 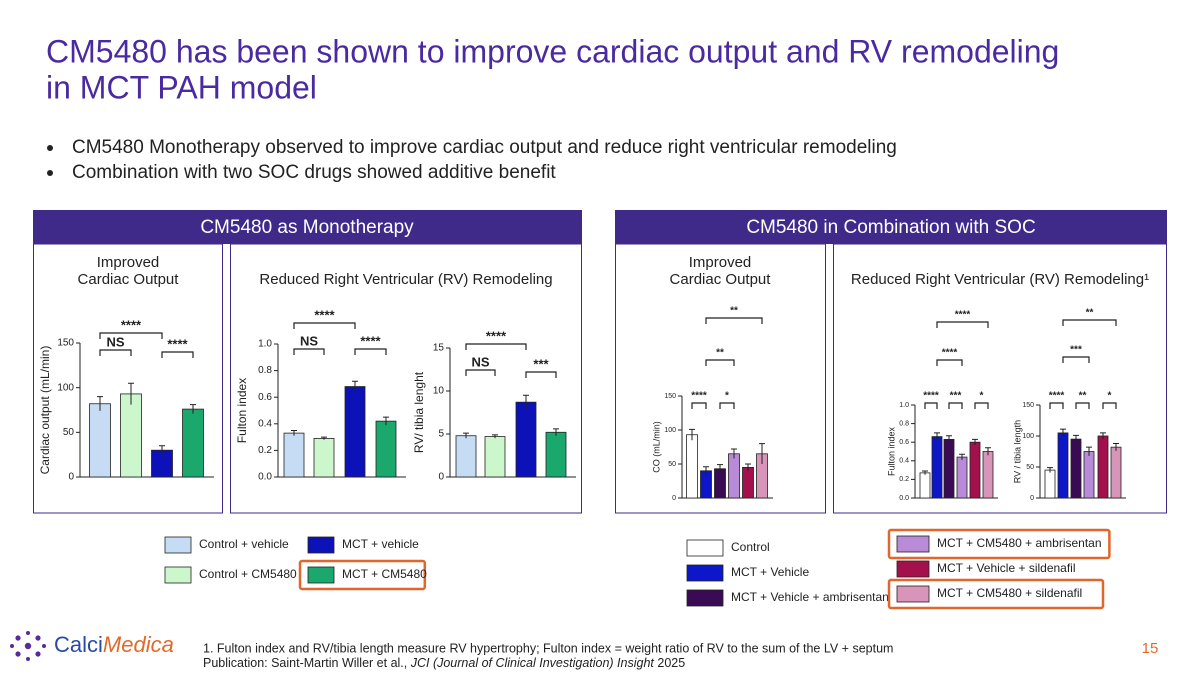 I want to click on footnote: 2025, so click(x=669, y=663).